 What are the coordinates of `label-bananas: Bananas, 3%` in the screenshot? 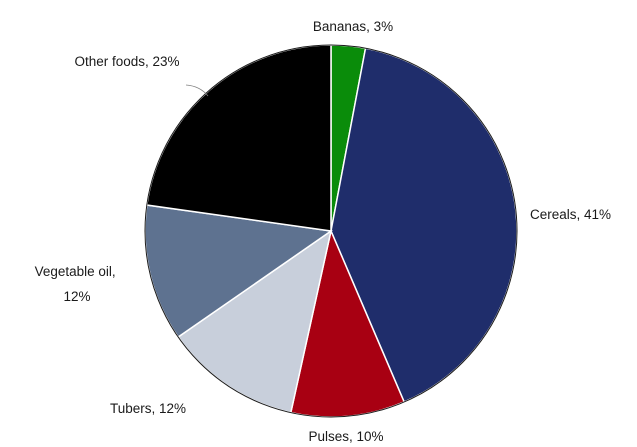 It's located at (353, 26).